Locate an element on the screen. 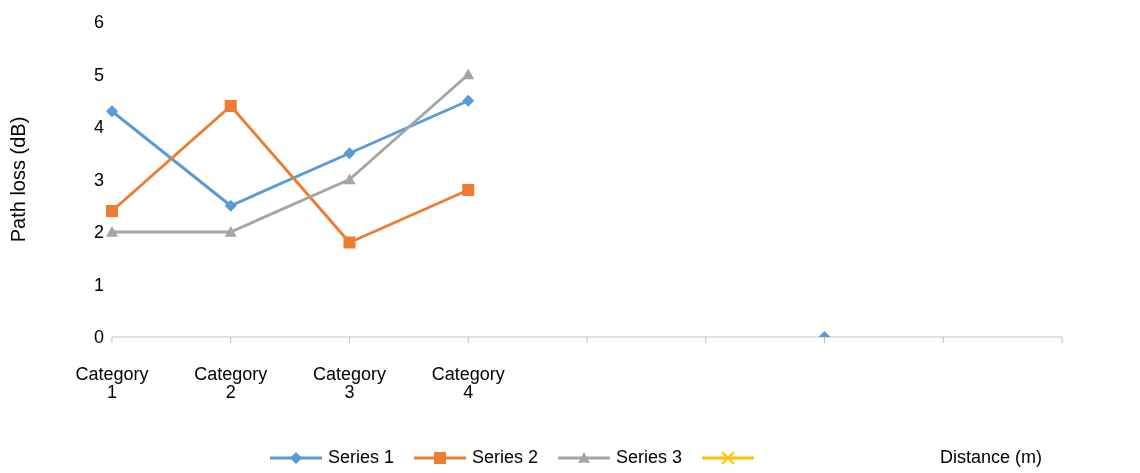 The image size is (1140, 473). x-tick-label: Category 2 is located at coordinates (231, 382).